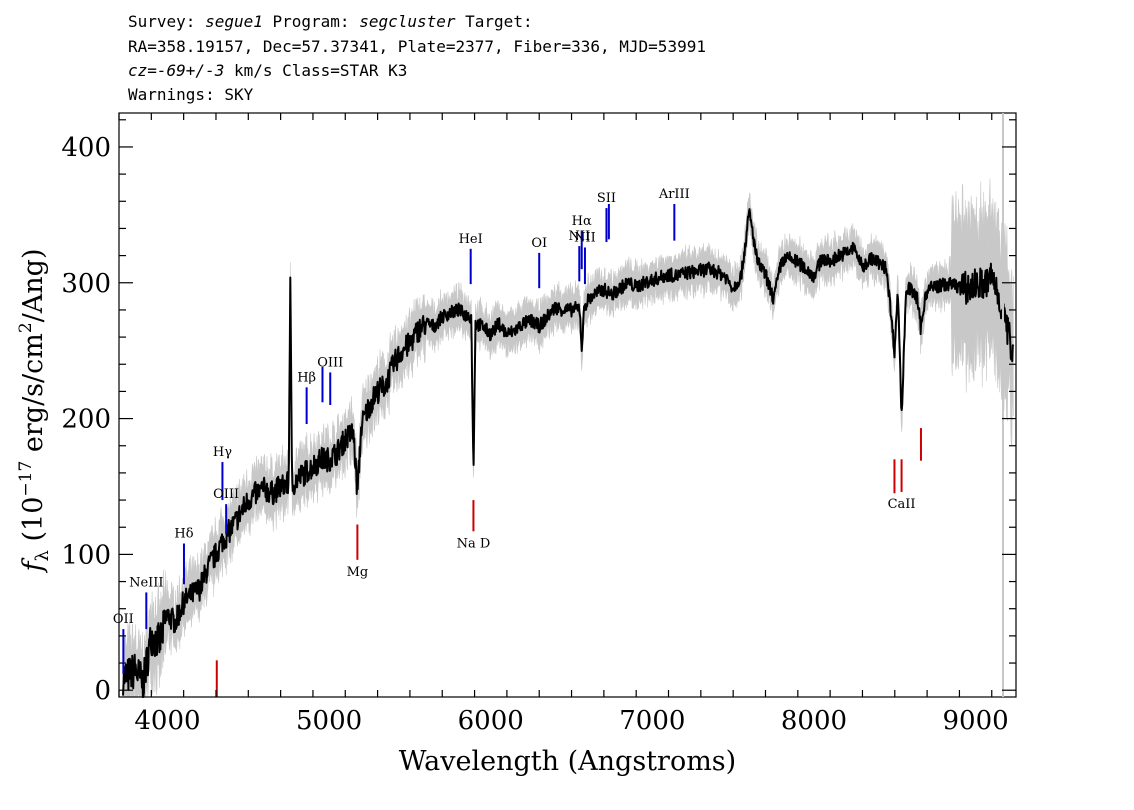 This screenshot has width=1134, height=810. Describe the element at coordinates (652, 721) in the screenshot. I see `x-tick-label: 7000` at that location.